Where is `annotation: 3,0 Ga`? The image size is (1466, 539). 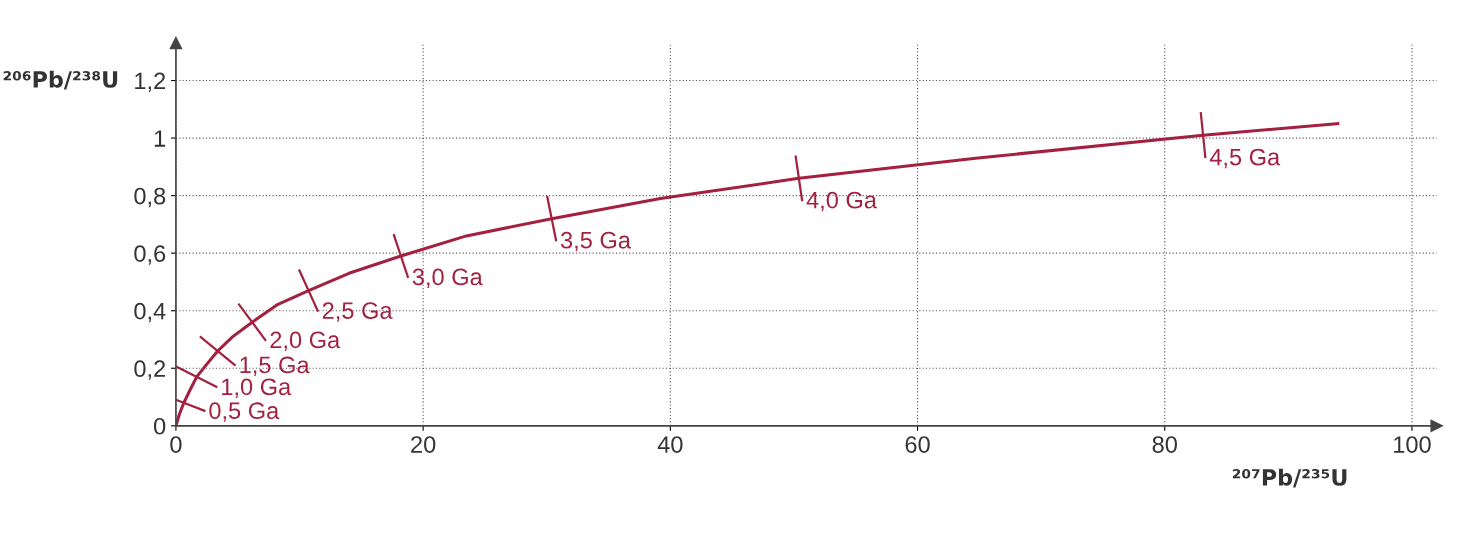
annotation: 3,0 Ga is located at coordinates (447, 278).